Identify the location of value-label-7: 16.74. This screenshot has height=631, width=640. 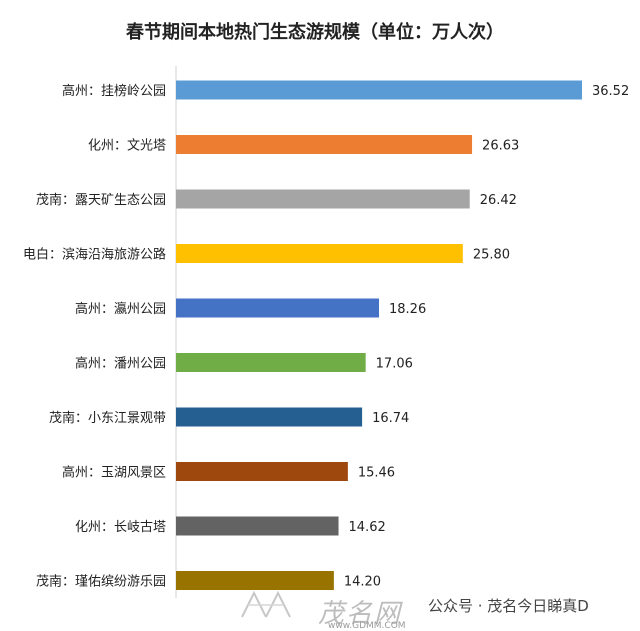
(390, 418).